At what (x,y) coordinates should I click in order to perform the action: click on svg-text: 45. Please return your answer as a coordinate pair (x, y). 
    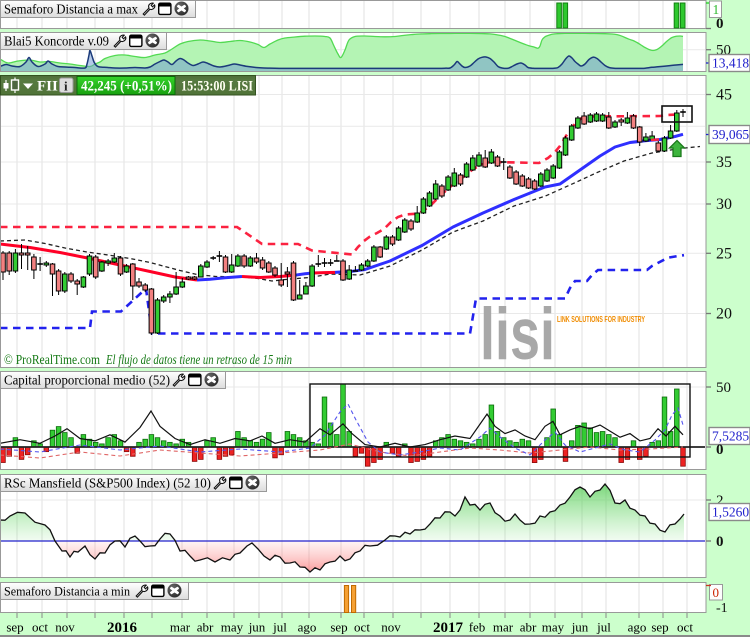
    Looking at the image, I should click on (724, 95).